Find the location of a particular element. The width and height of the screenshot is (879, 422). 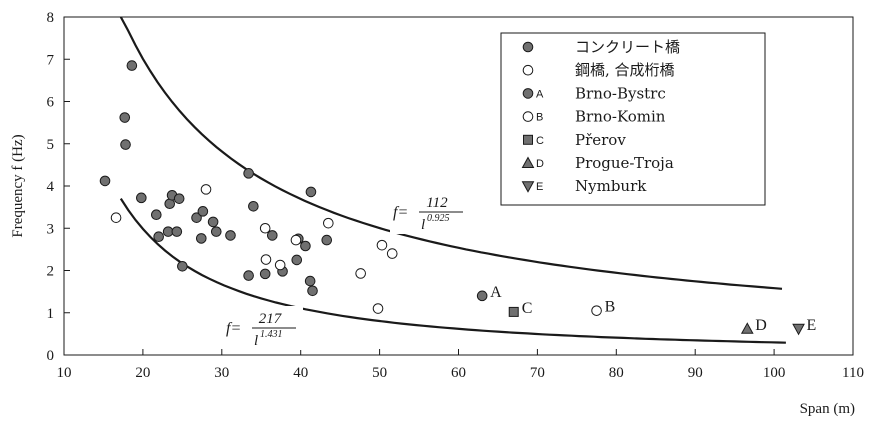

legend-item: コンクリート橋 is located at coordinates (601, 47).